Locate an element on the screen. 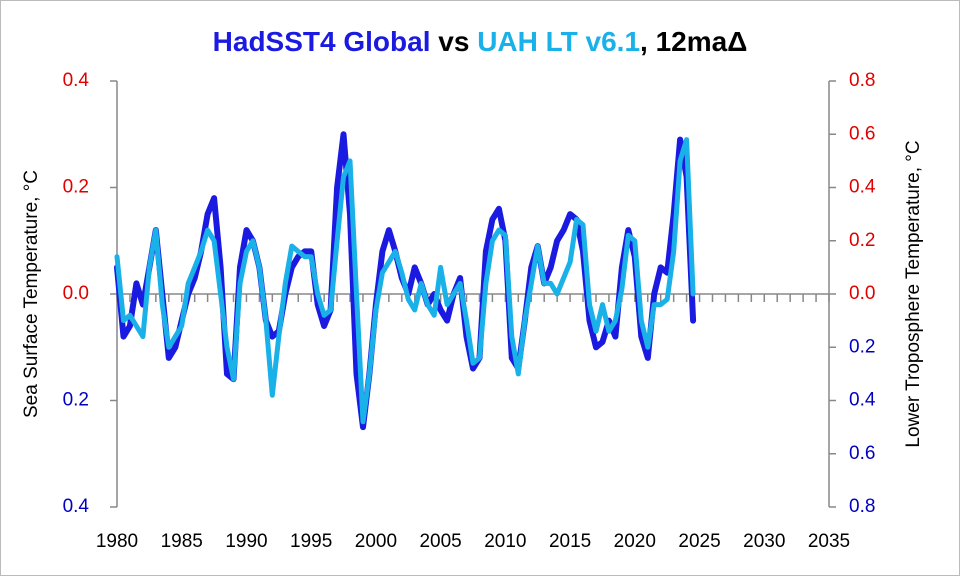 This screenshot has height=581, width=960. x-tick-label: 2035 is located at coordinates (829, 541).